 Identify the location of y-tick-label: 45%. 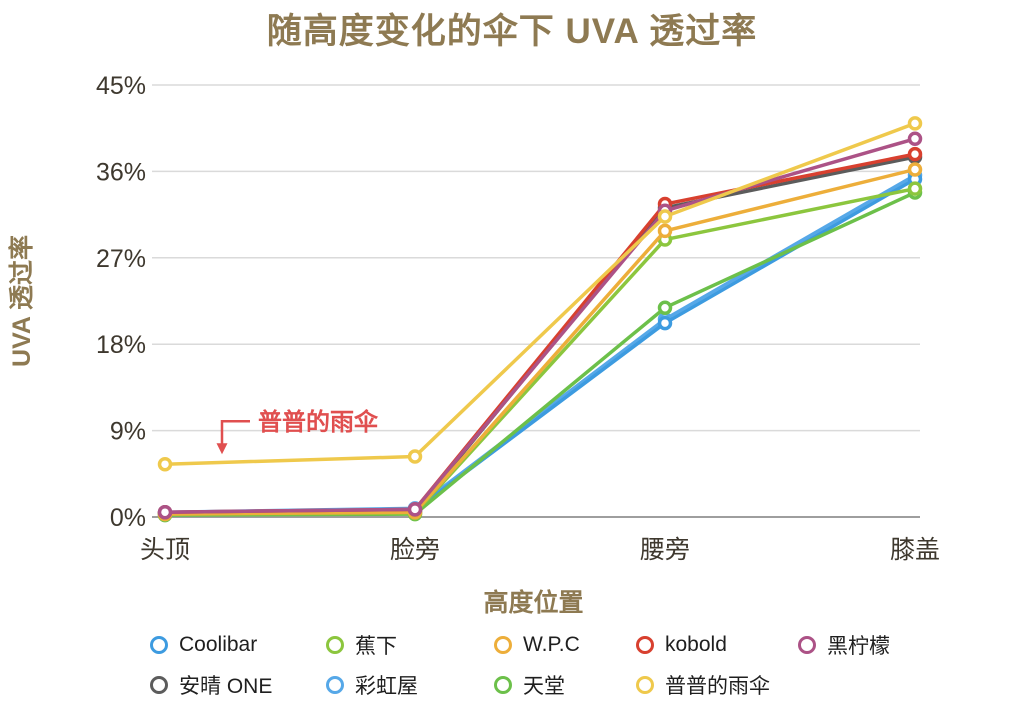
(121, 86).